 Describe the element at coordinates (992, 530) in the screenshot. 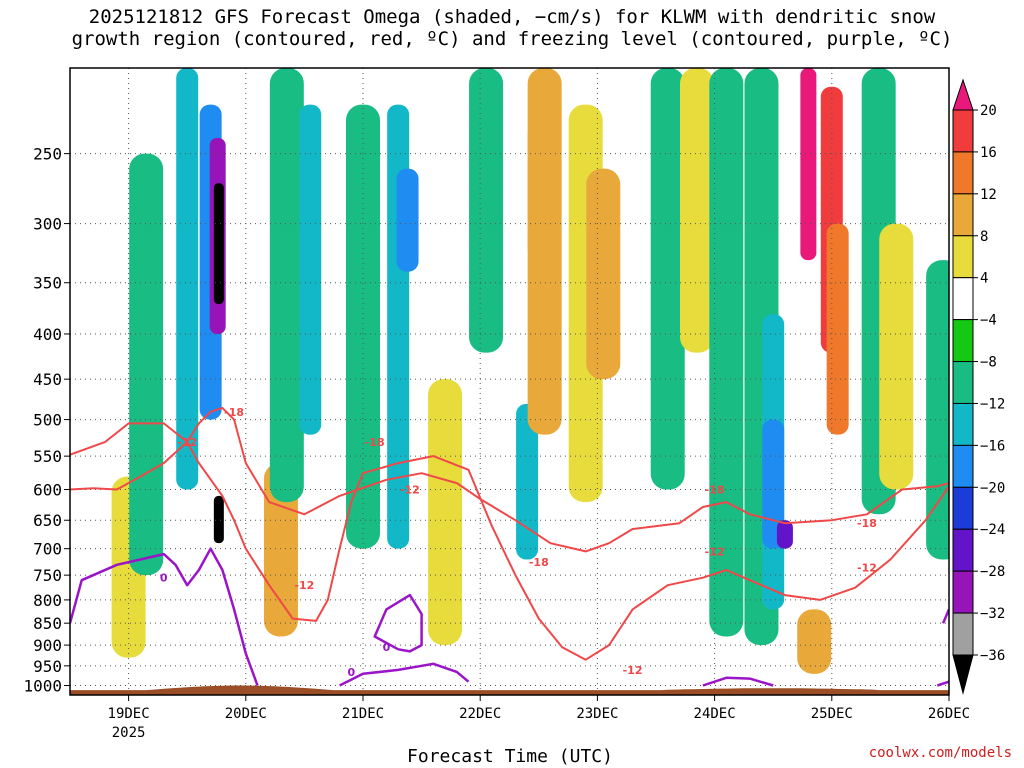

I see `colorbar-label: −24` at that location.